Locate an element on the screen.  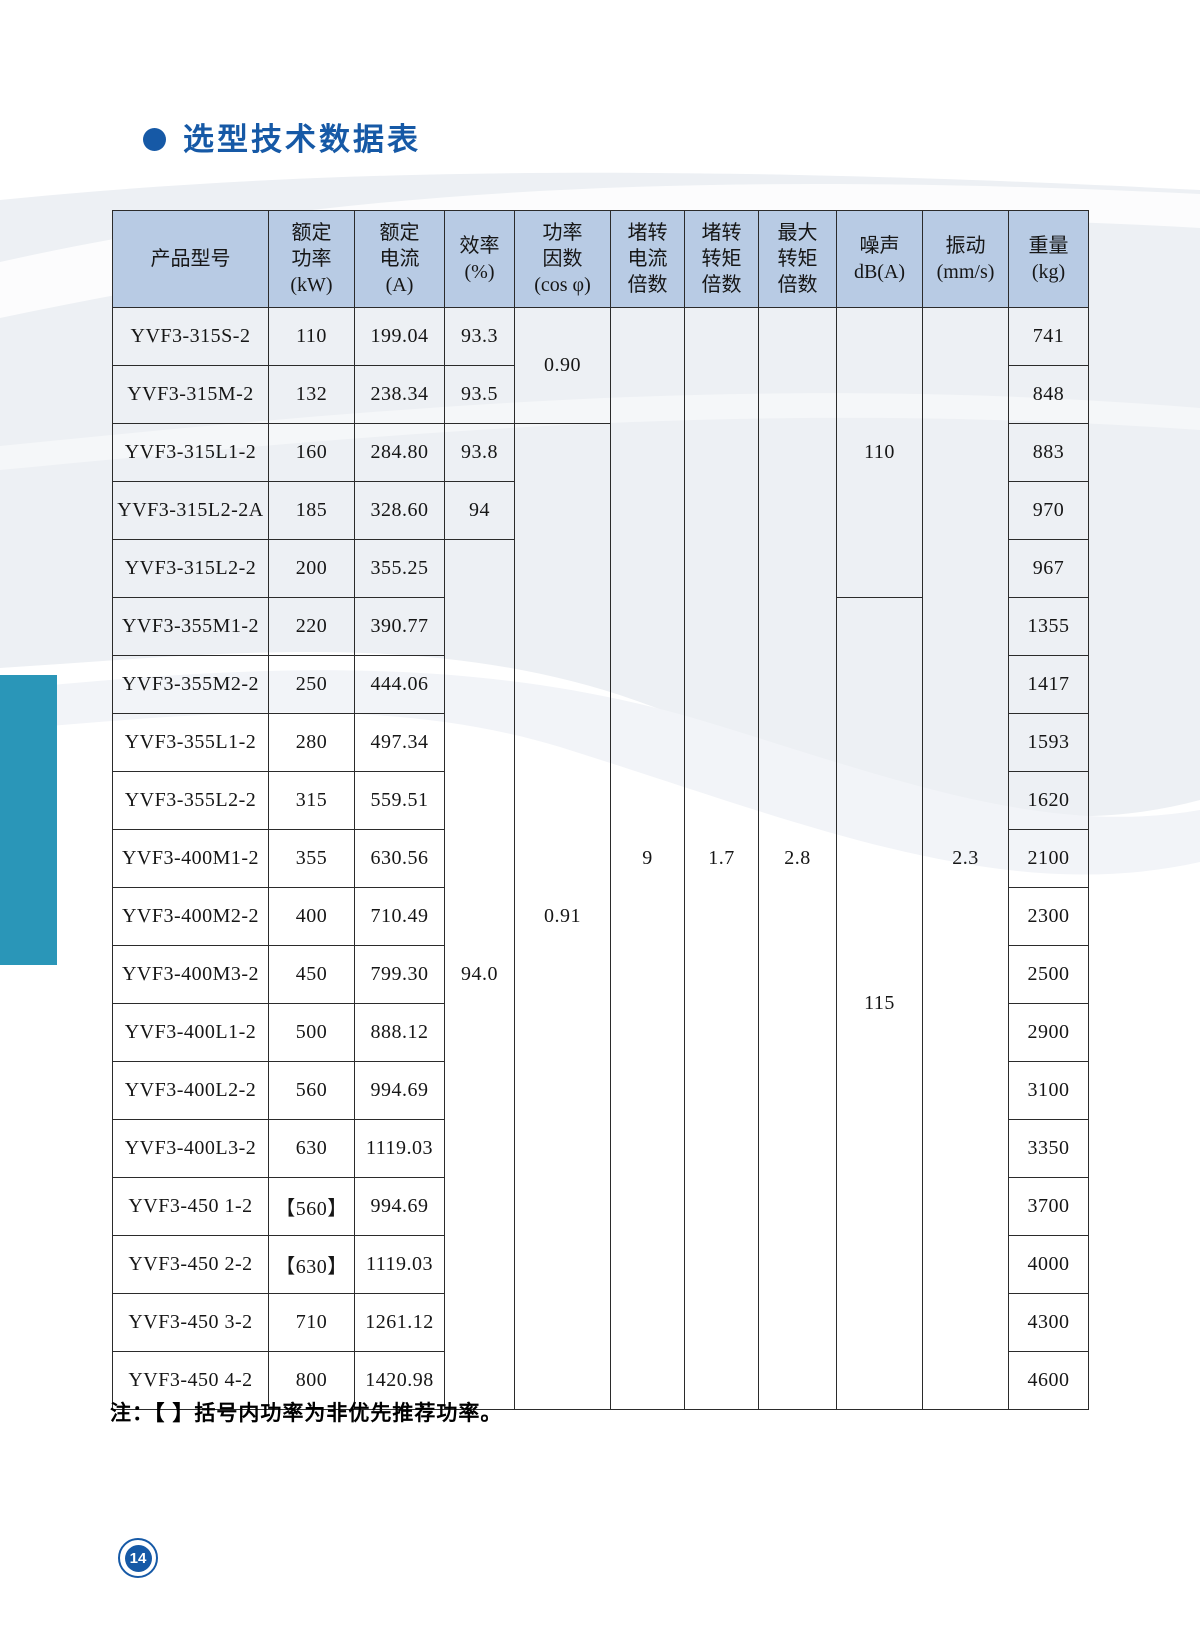
cell-kw: 800 is located at coordinates (311, 1380).